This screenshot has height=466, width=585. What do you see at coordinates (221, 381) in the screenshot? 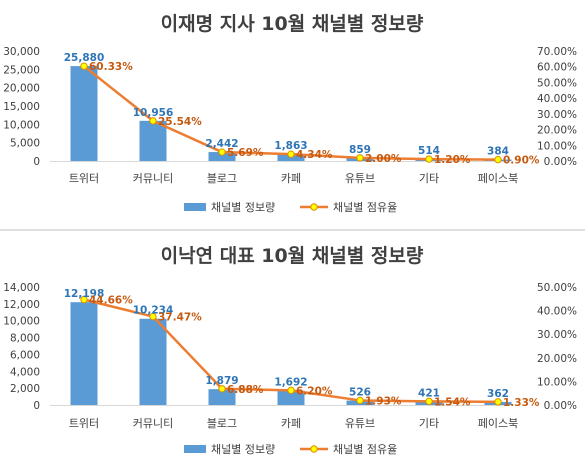
I see `bar-value-label: 1,879` at bounding box center [221, 381].